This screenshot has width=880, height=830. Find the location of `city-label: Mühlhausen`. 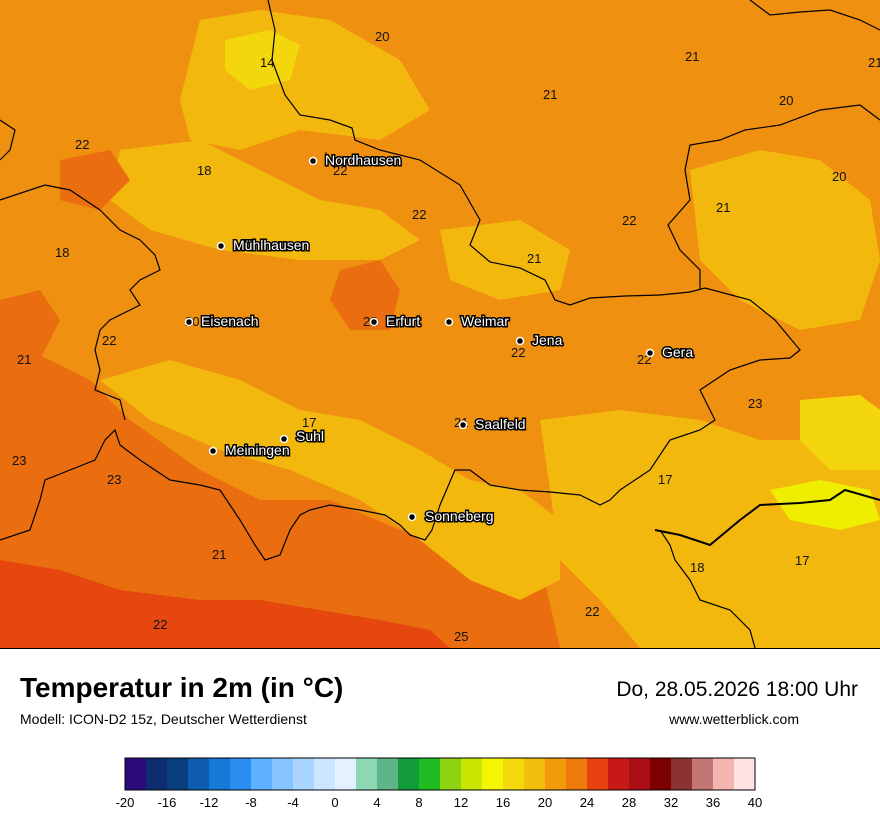

city-label: Mühlhausen is located at coordinates (271, 245).